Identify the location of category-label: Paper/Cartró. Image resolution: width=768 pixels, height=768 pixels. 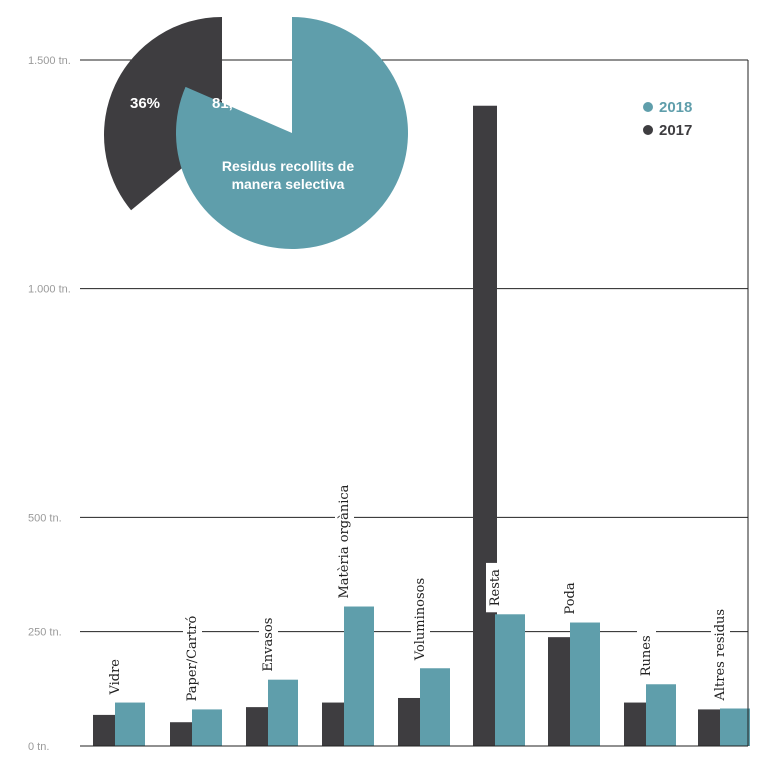
(192, 659).